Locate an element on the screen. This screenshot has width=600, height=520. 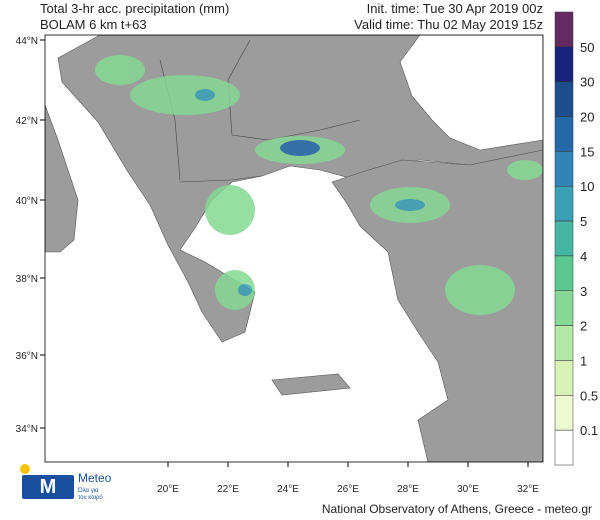
lat-label: 38°N is located at coordinates (27, 279).